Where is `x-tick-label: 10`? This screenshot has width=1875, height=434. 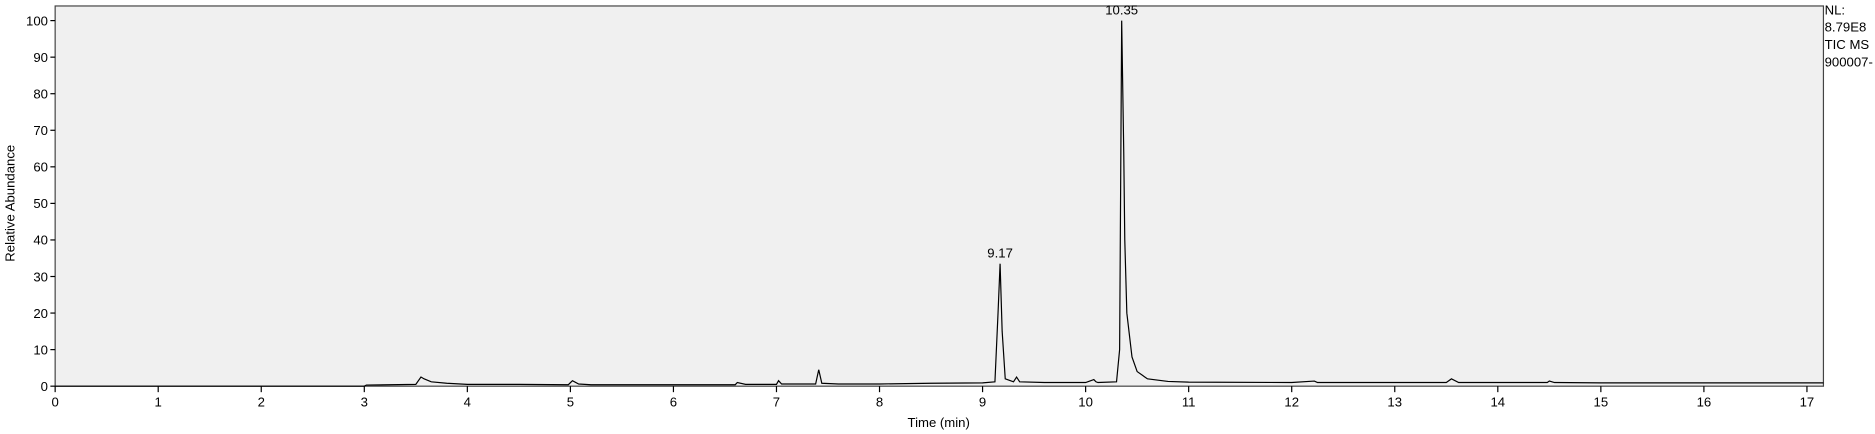 x-tick-label: 10 is located at coordinates (1085, 402).